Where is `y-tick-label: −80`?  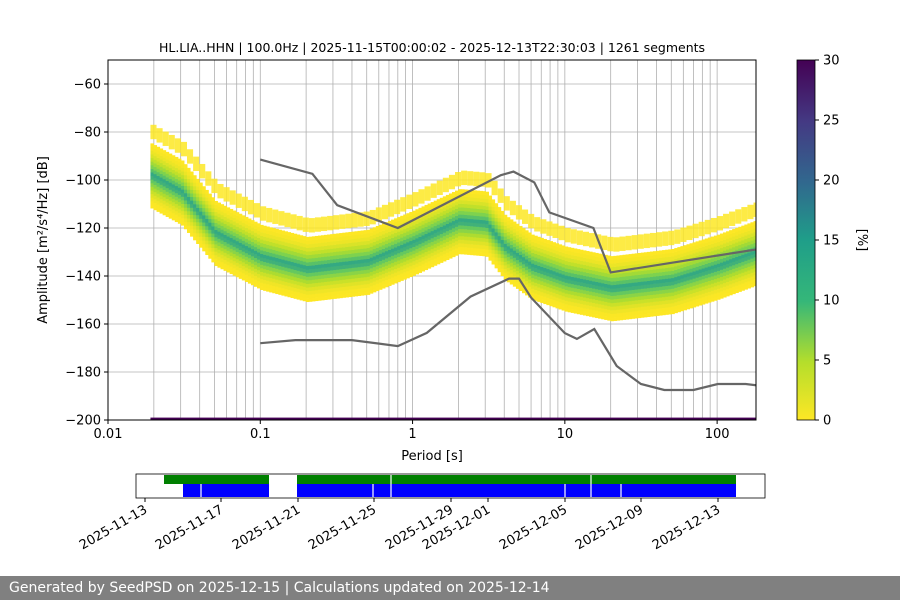 y-tick-label: −80 is located at coordinates (87, 133).